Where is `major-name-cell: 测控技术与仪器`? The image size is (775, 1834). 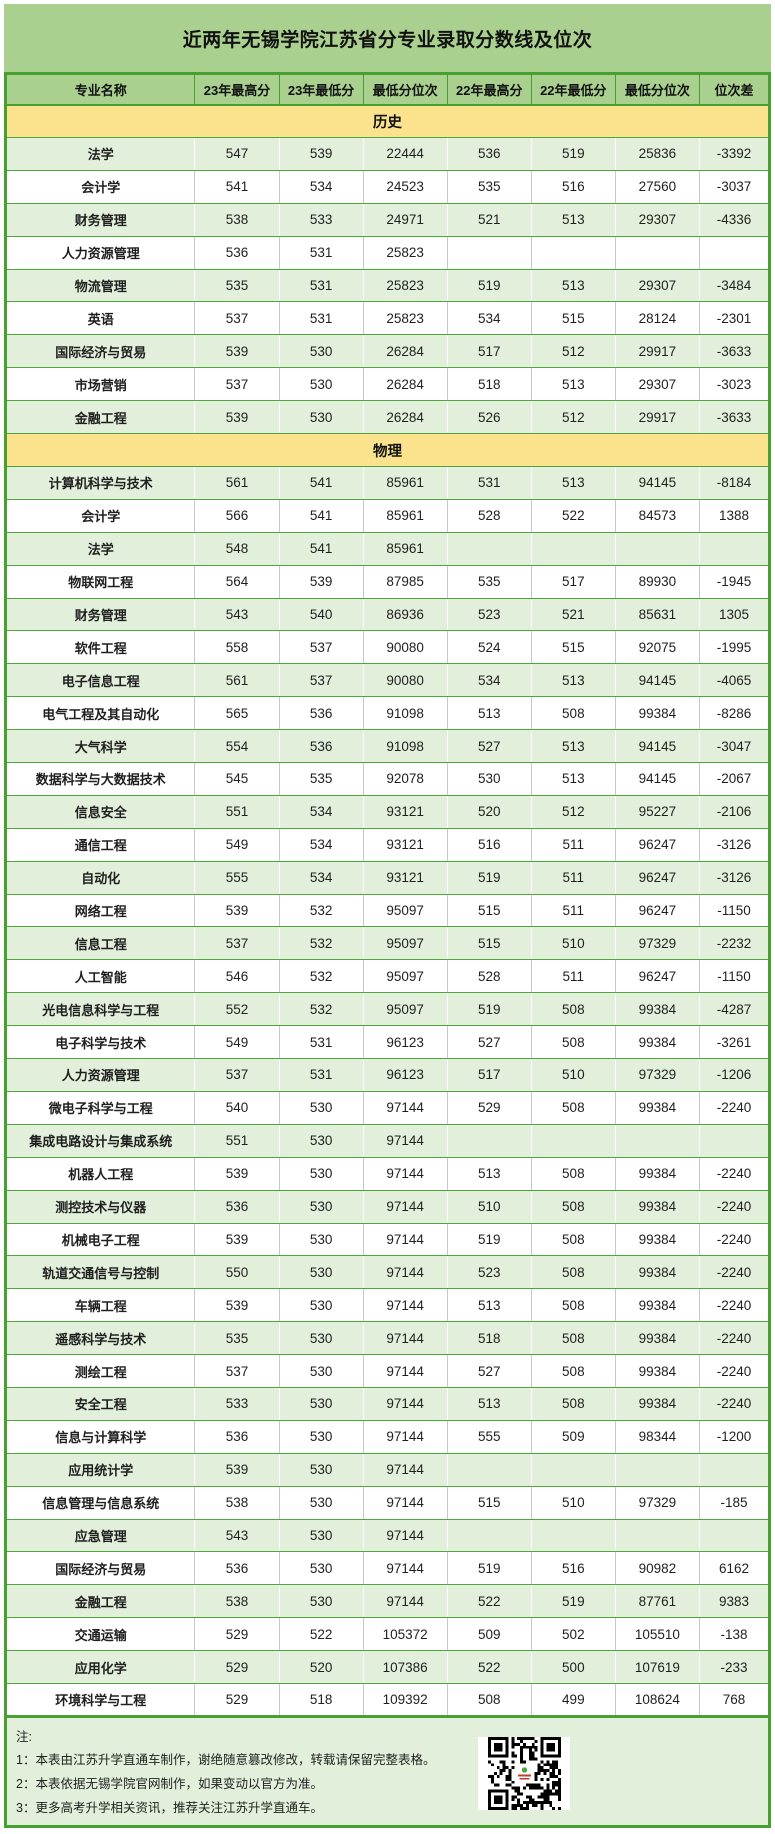
major-name-cell: 测控技术与仪器 is located at coordinates (100, 1207).